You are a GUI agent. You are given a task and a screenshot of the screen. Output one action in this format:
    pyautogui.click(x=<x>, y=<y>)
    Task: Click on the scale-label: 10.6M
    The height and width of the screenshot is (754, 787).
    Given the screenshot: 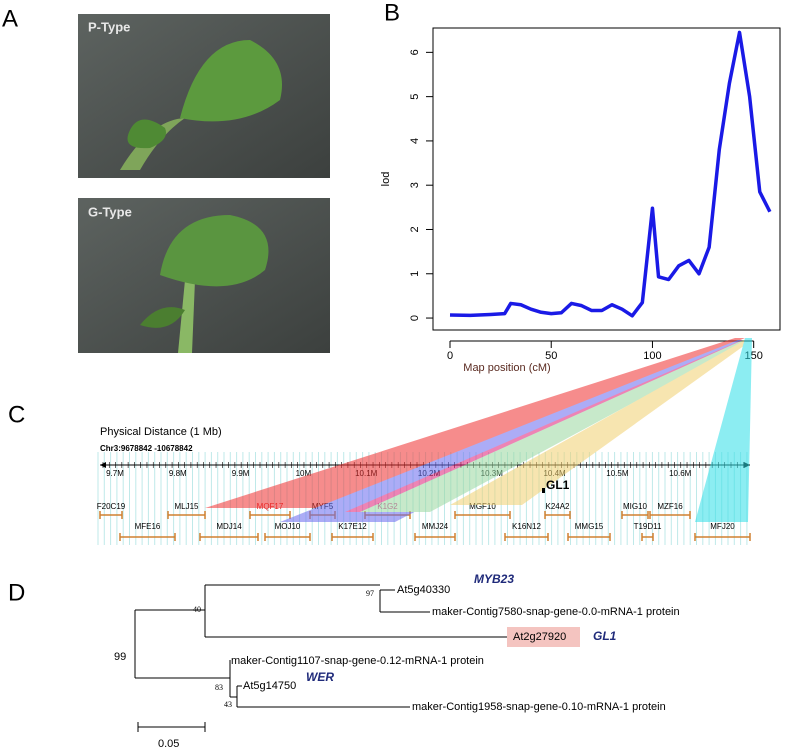 What is the action you would take?
    pyautogui.click(x=680, y=473)
    